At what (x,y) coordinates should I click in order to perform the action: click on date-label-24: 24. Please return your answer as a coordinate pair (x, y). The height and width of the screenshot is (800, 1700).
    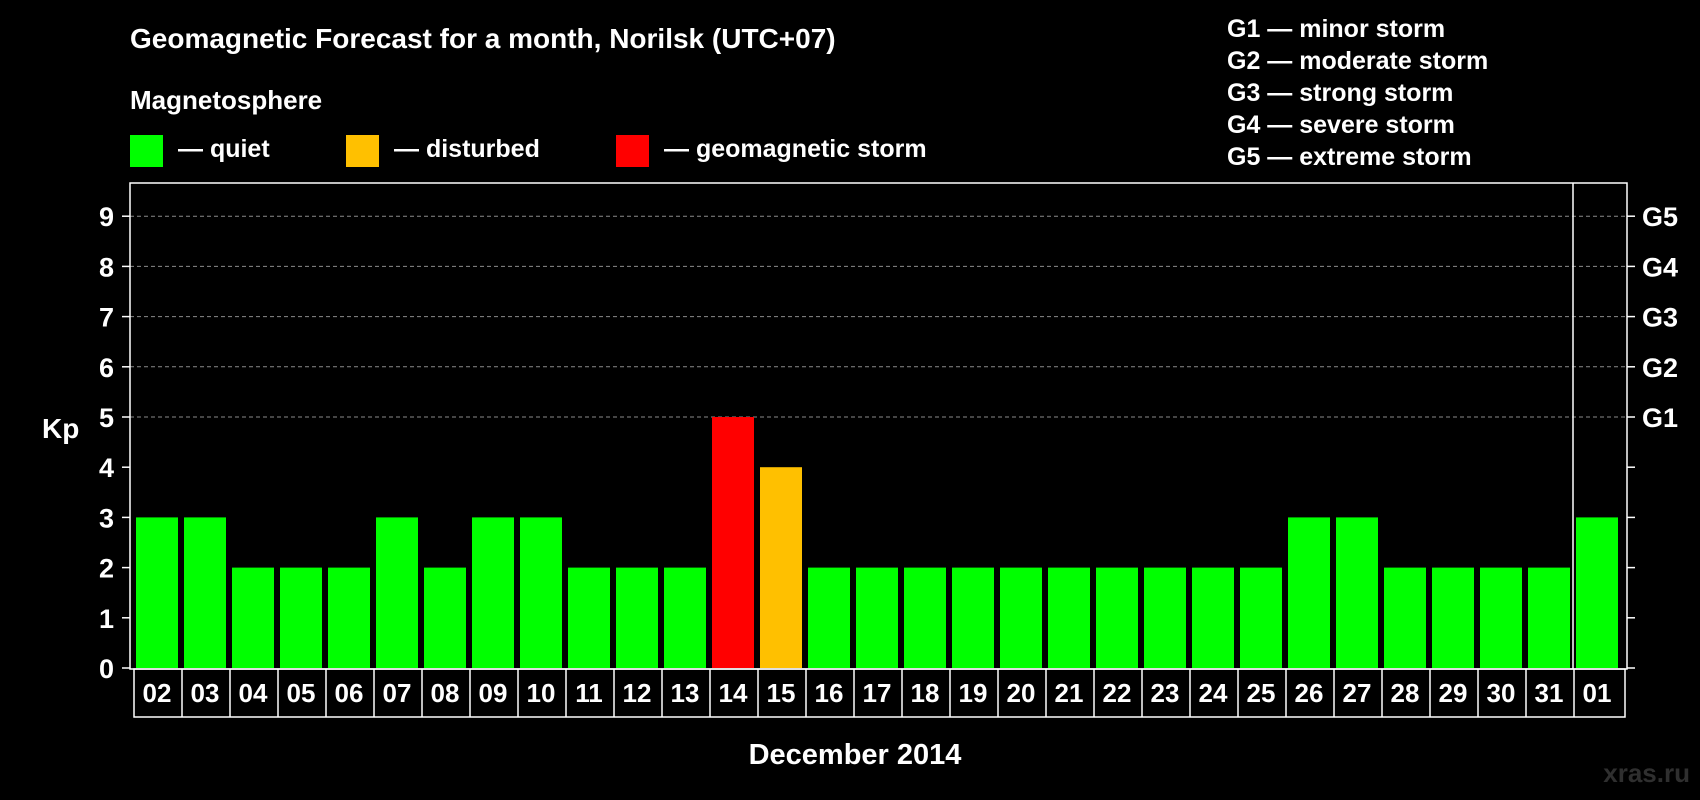
    Looking at the image, I should click on (1213, 693).